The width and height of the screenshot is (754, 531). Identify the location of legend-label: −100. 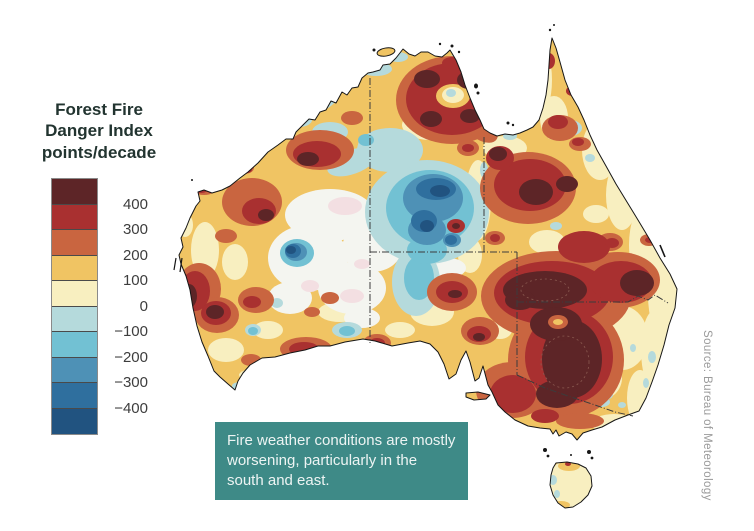
(131, 331).